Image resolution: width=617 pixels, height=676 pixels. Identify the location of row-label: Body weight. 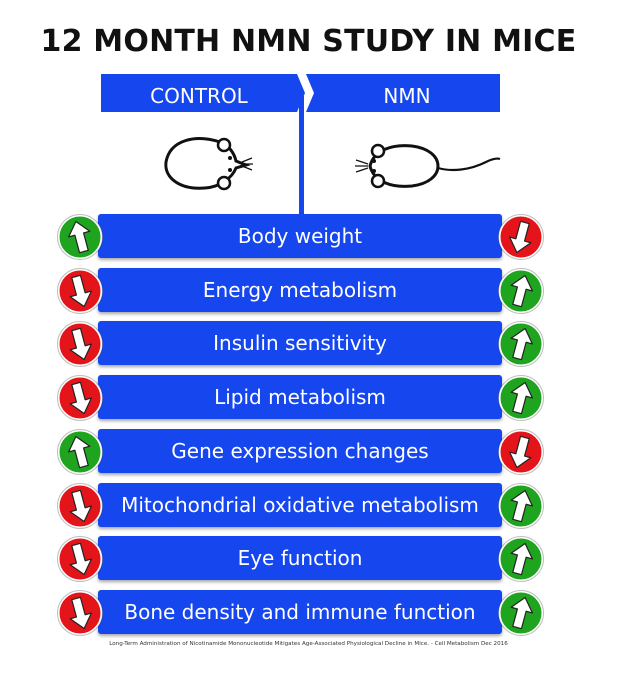
(300, 236).